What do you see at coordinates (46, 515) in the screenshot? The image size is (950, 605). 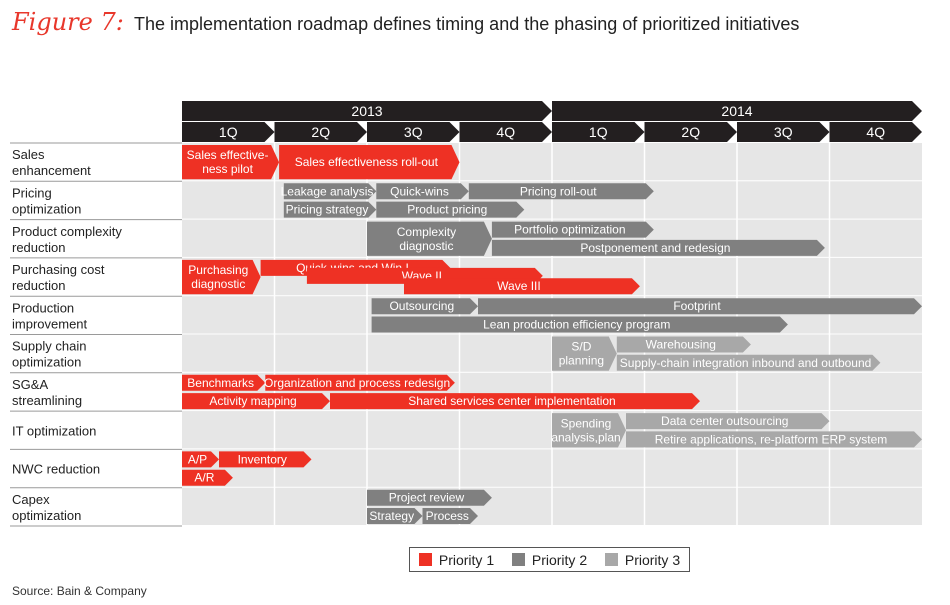 I see `row-label-9-1: optimization` at bounding box center [46, 515].